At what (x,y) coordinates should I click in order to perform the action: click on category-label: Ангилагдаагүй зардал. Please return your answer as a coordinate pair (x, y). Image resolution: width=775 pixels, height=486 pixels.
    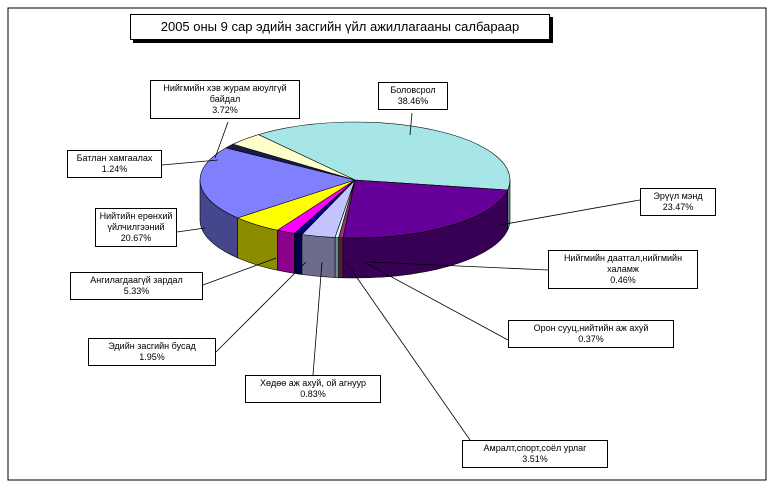
    Looking at the image, I should click on (136, 280).